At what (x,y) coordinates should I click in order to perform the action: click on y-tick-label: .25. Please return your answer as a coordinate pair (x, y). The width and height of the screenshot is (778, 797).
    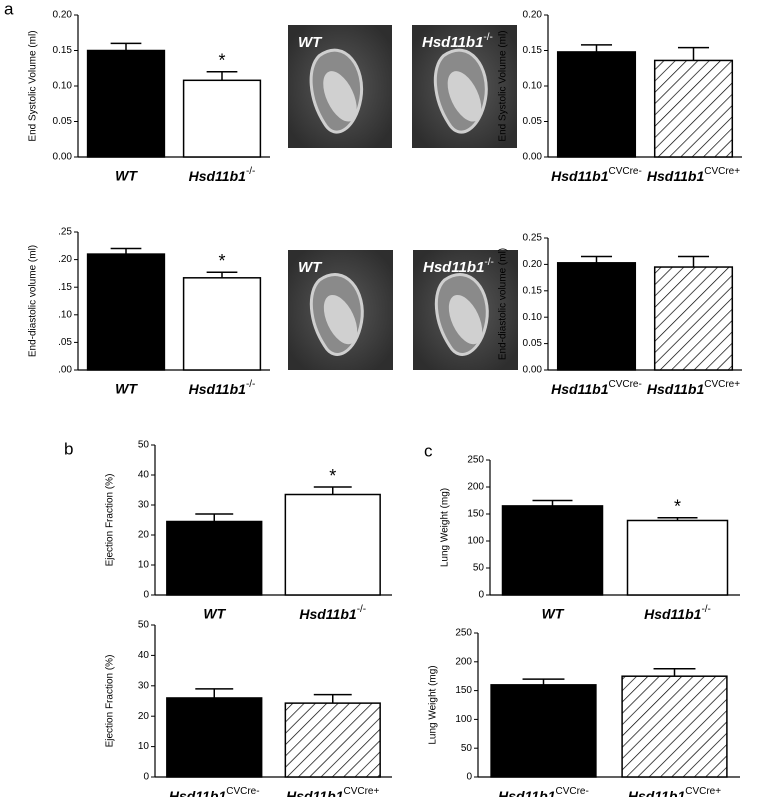
    Looking at the image, I should click on (65, 232).